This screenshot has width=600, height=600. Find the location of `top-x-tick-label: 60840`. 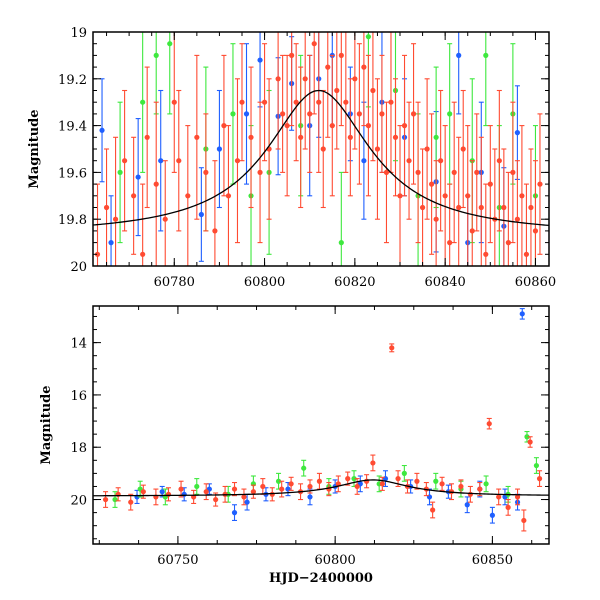

top-x-tick-label: 60840 is located at coordinates (444, 282).